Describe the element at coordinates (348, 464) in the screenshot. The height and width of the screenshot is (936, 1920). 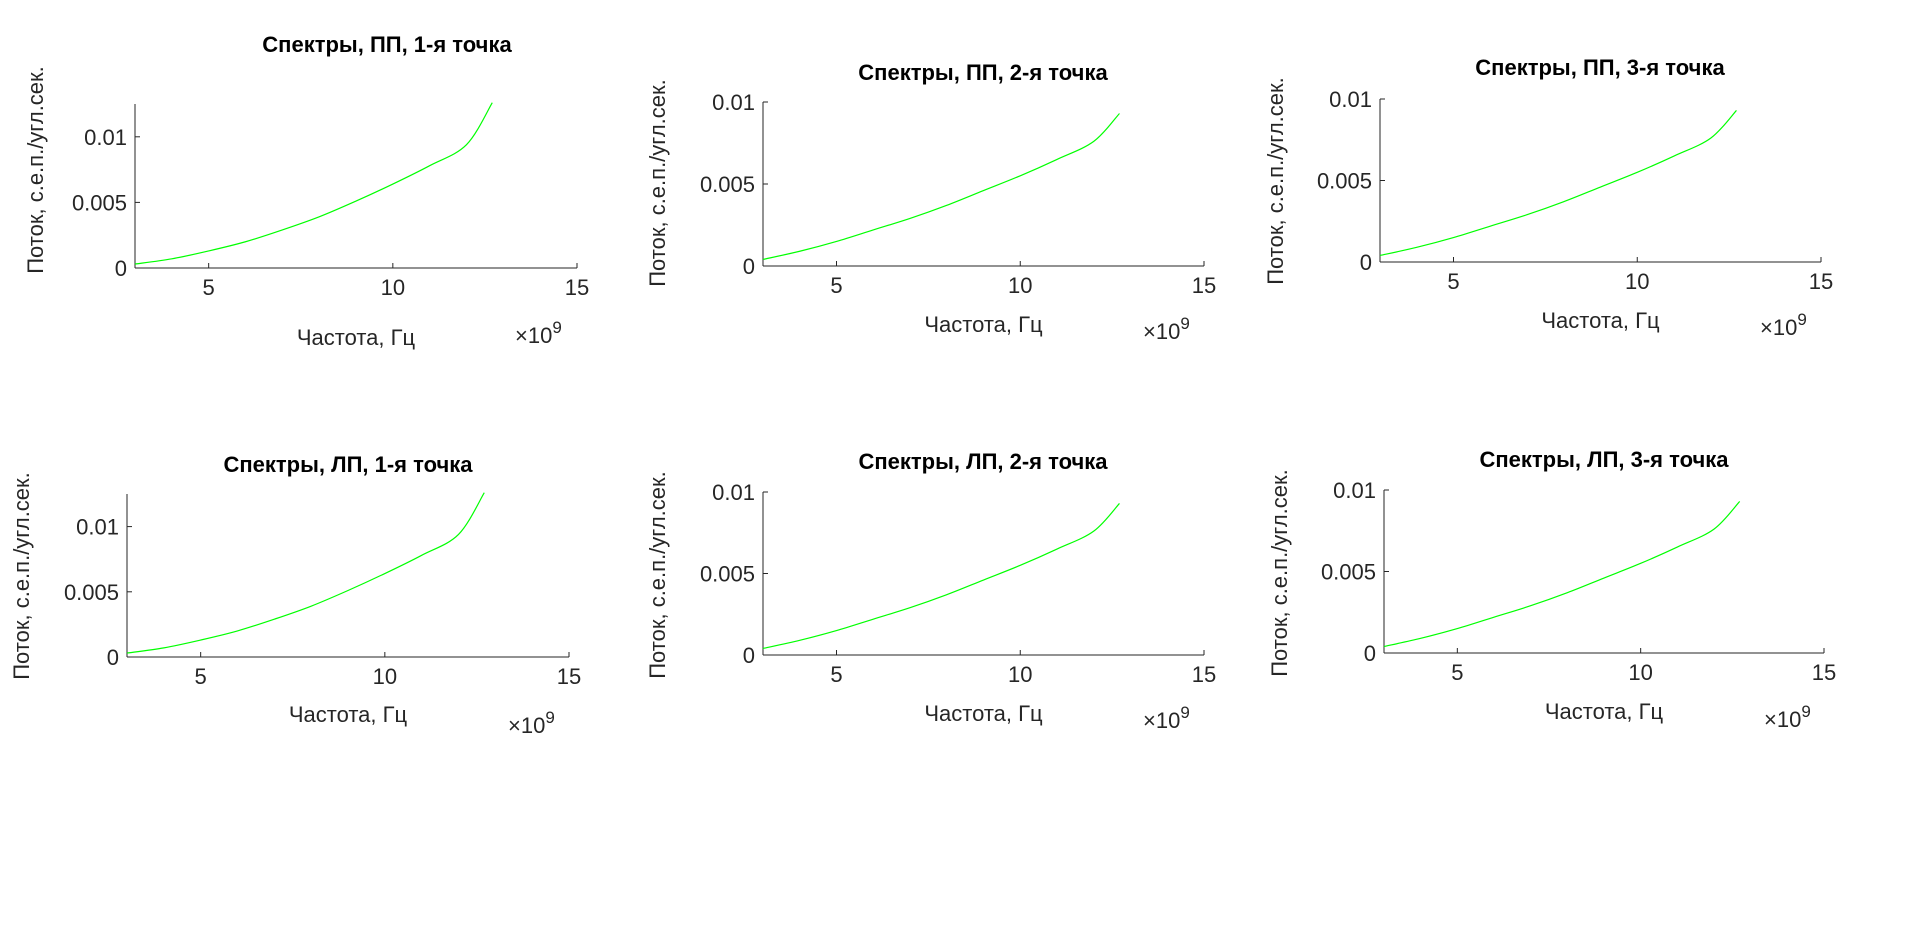
I see `chart-title: Спектры, ЛП, 1-я точка` at that location.